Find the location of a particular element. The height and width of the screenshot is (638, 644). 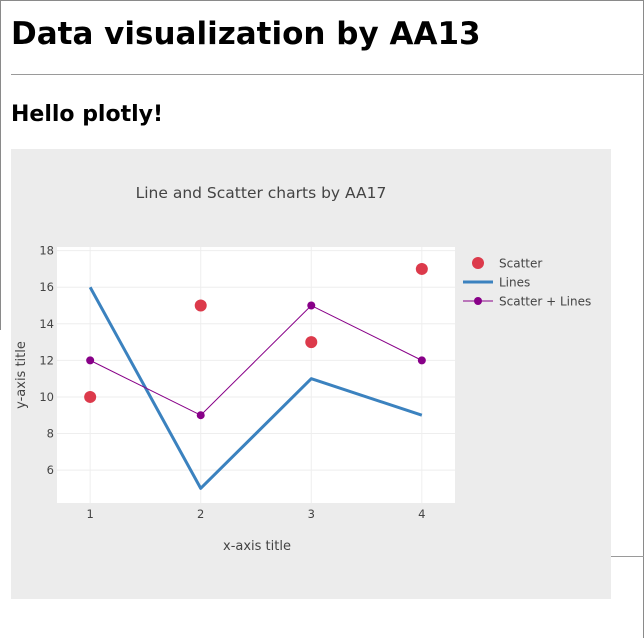

page-subtitle: Hello plotly! is located at coordinates (87, 114).